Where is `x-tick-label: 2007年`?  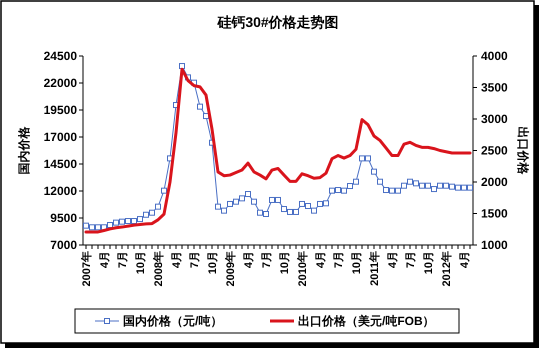
x-tick-label: 2007年 is located at coordinates (86, 268).